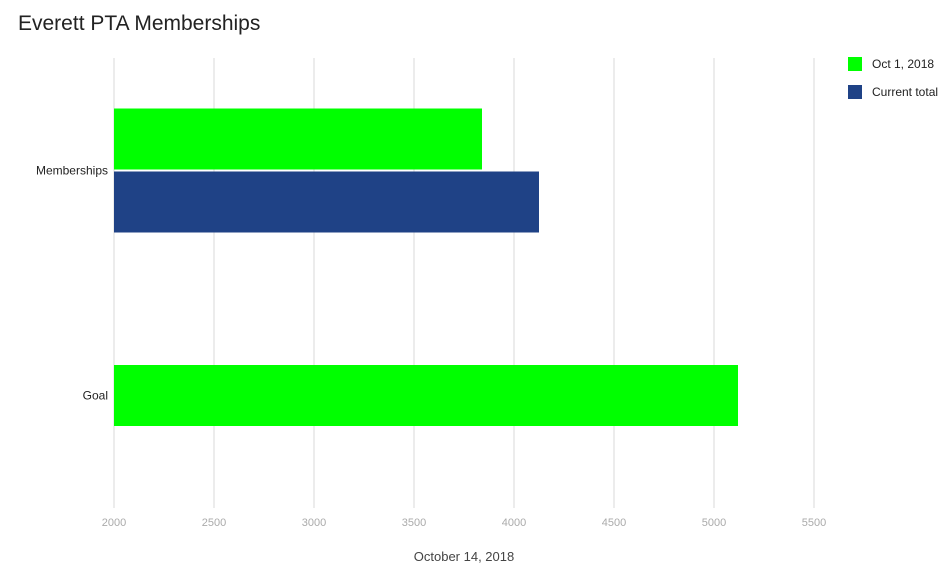 The image size is (944, 571). What do you see at coordinates (614, 523) in the screenshot?
I see `x-tick-label: 4500` at bounding box center [614, 523].